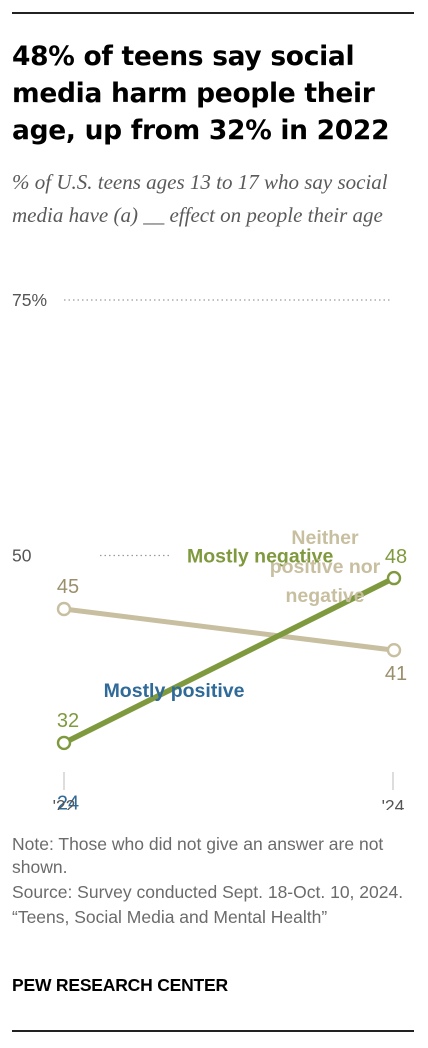 The image size is (428, 1048). Describe the element at coordinates (324, 596) in the screenshot. I see `series-label-line: negative` at that location.